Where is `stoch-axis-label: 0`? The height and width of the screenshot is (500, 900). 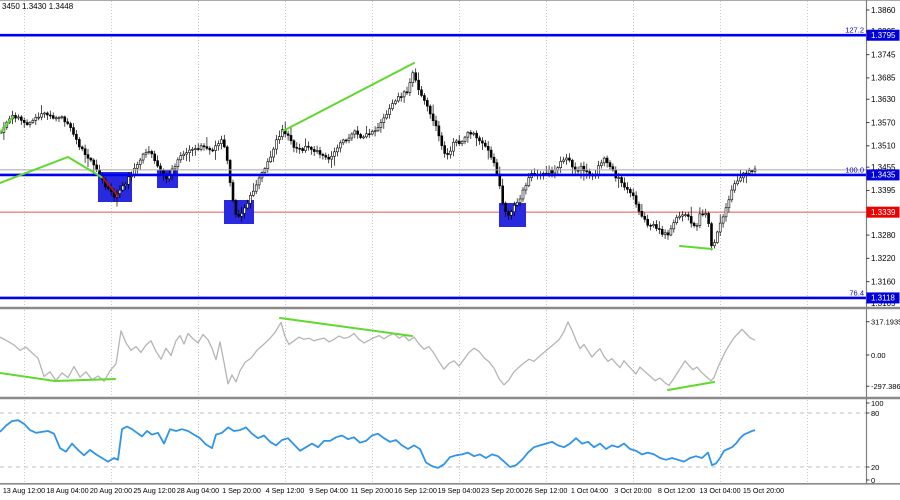
stoch-axis-label: 0 is located at coordinates (873, 480).